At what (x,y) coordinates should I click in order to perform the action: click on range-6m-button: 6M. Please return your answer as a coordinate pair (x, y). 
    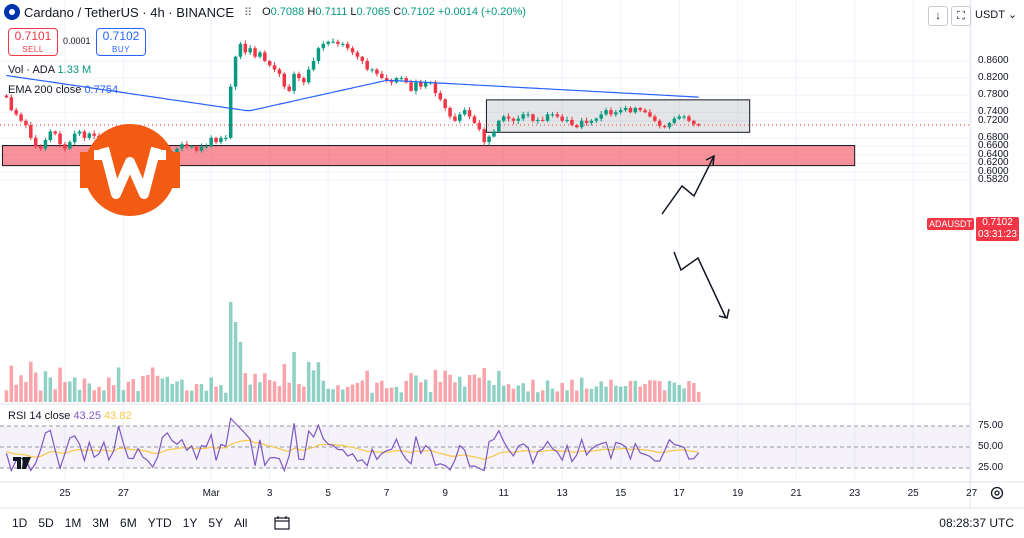
    Looking at the image, I should click on (128, 523).